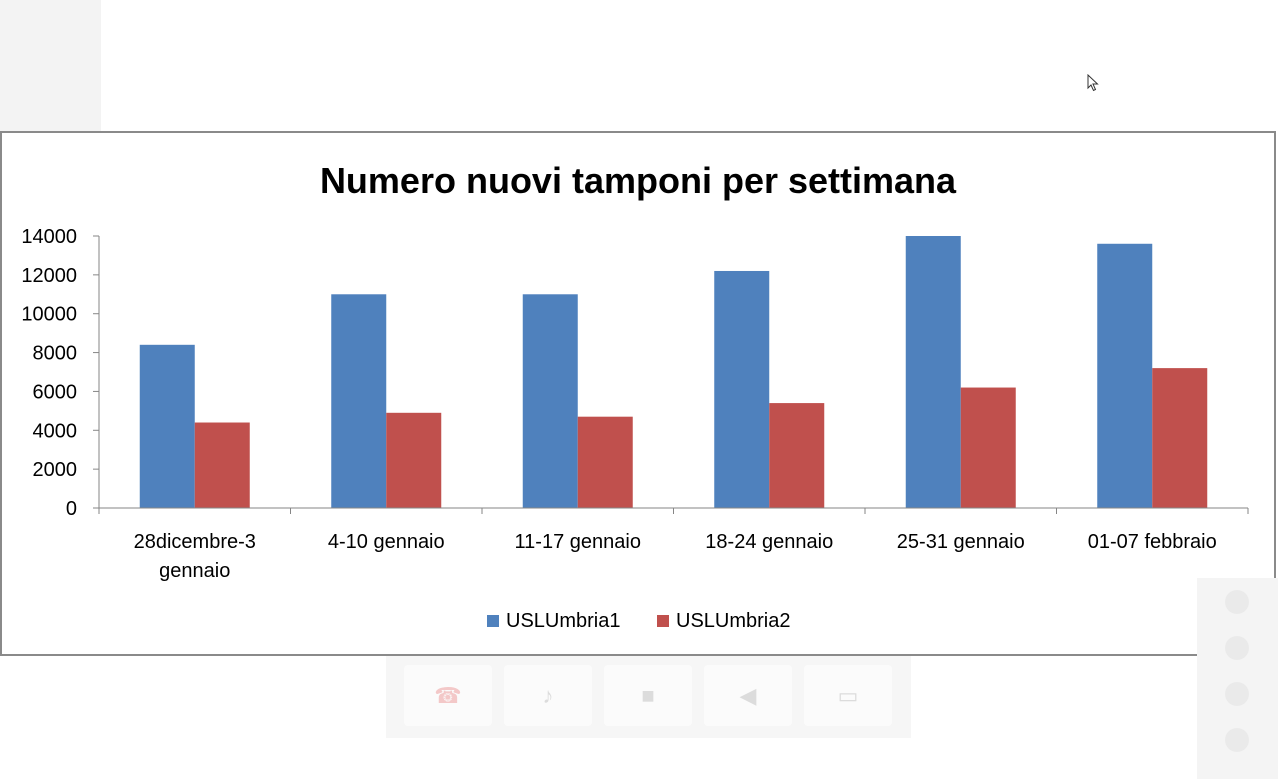 The image size is (1278, 779). Describe the element at coordinates (578, 542) in the screenshot. I see `x-tick-label: 11-17 gennaio` at that location.